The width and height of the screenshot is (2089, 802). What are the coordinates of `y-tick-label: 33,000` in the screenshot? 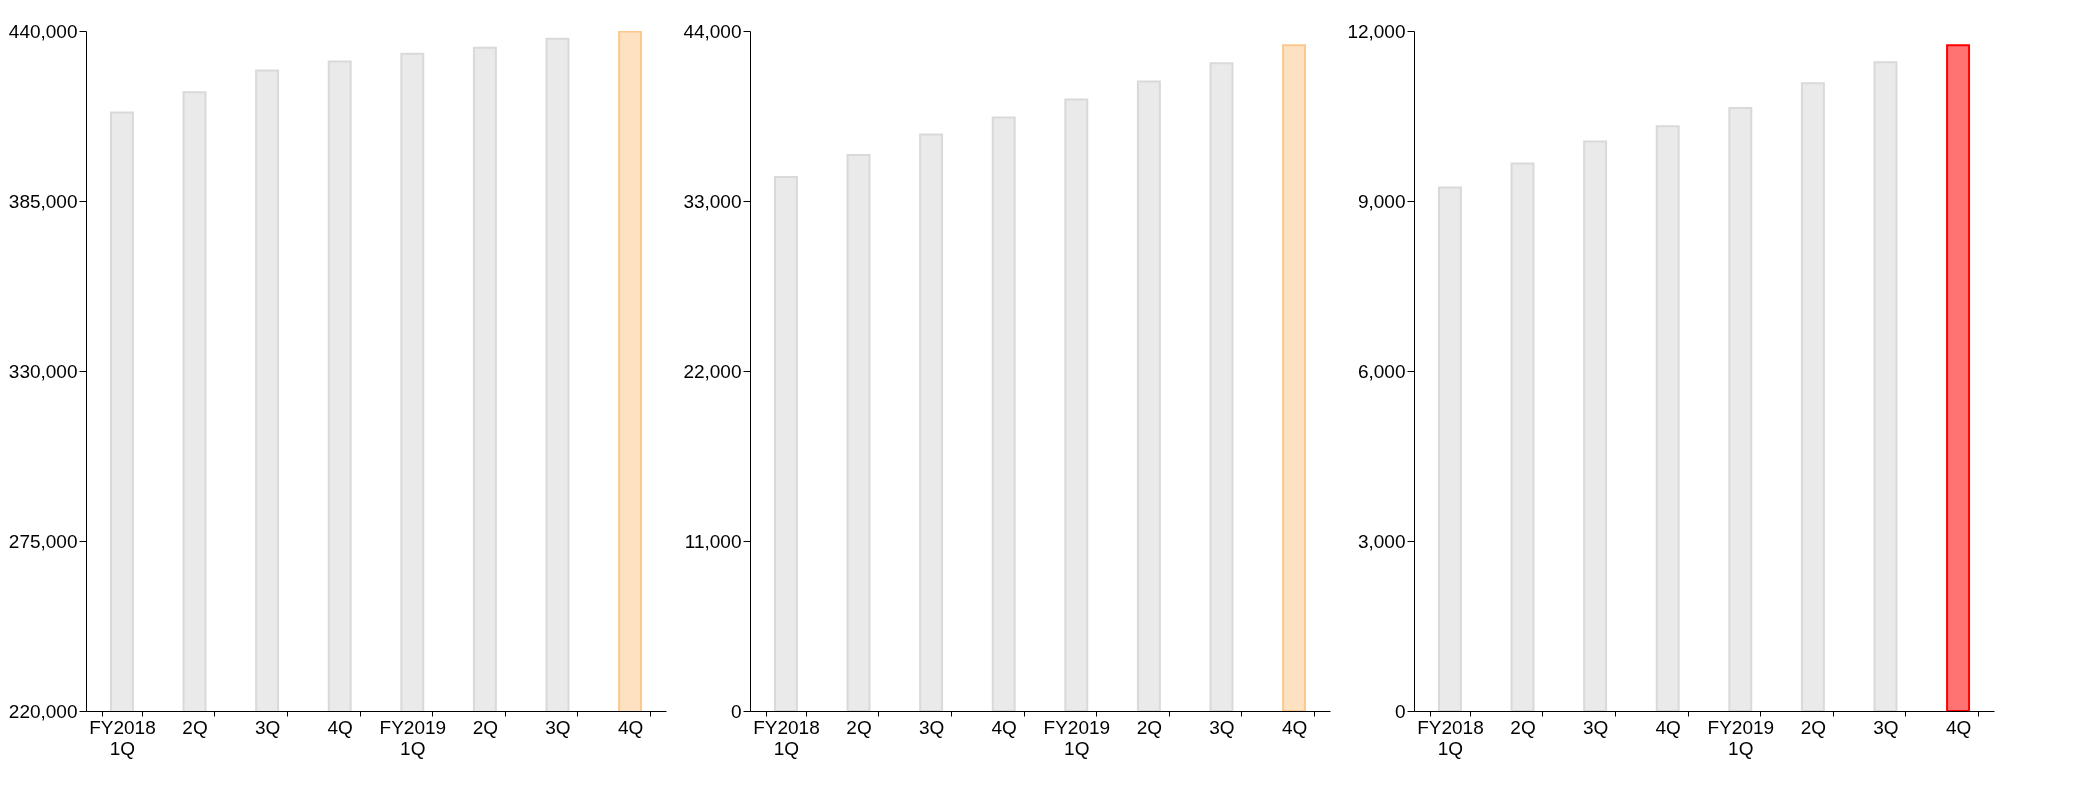 It's located at (712, 201).